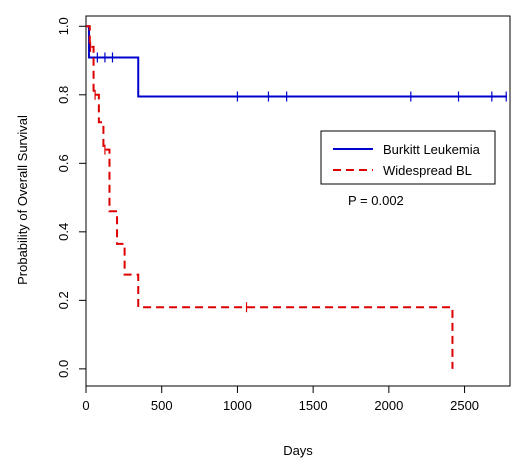 This screenshot has width=520, height=471. What do you see at coordinates (63, 369) in the screenshot?
I see `y-tick-label: 0.0` at bounding box center [63, 369].